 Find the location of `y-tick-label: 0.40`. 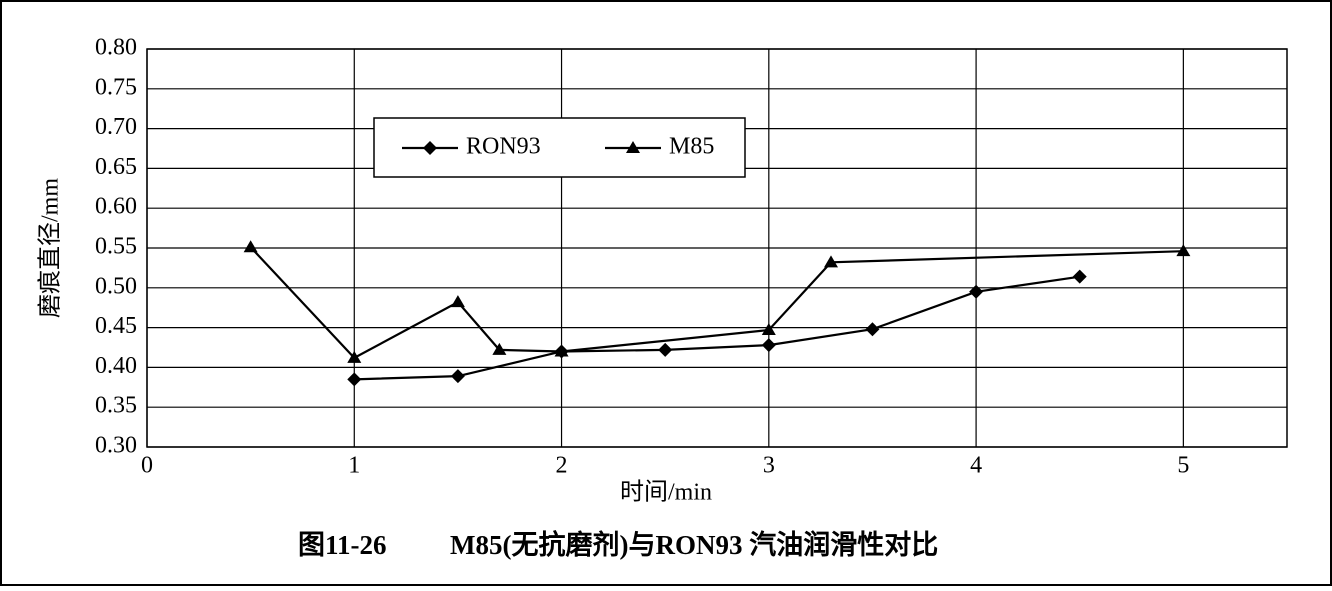

y-tick-label: 0.40 is located at coordinates (116, 366).